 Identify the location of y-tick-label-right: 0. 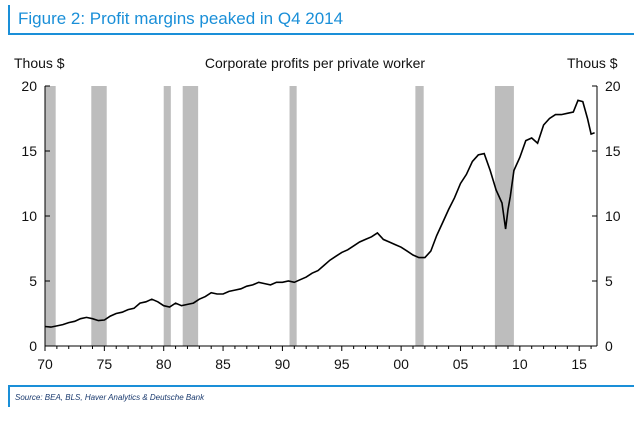
(609, 346).